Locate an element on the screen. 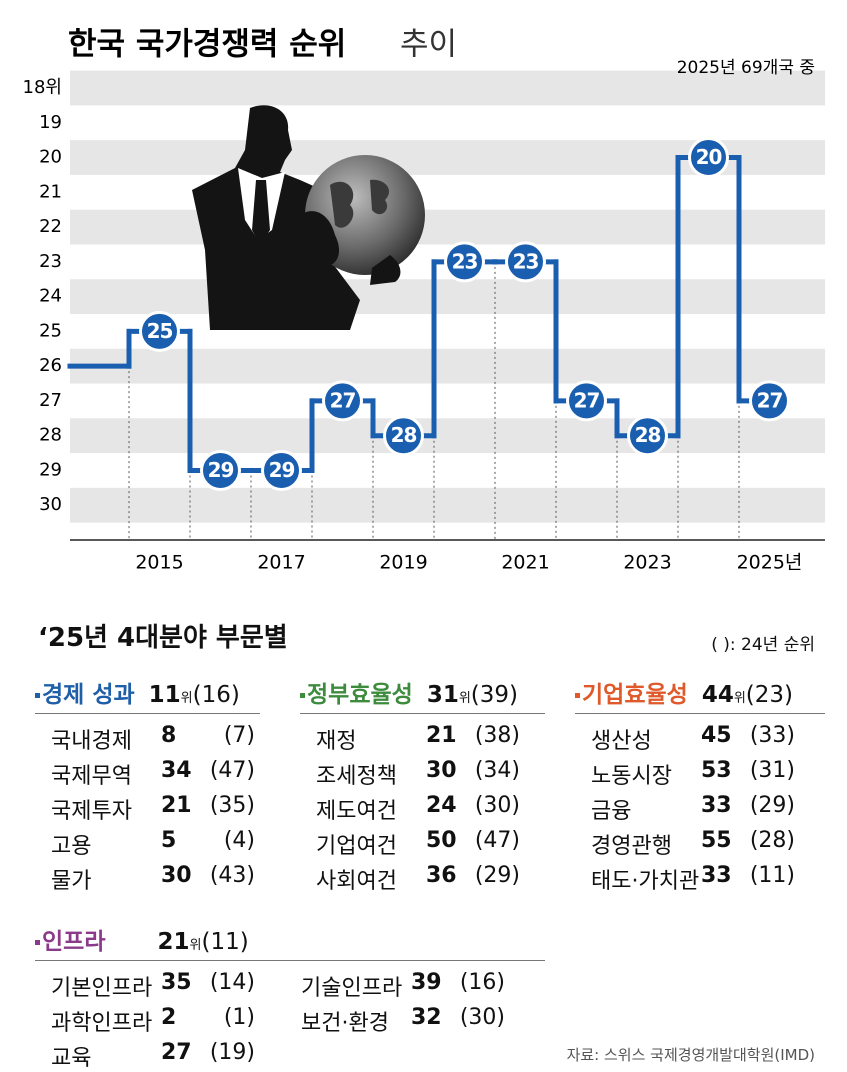 The width and height of the screenshot is (847, 1072). item-rank: 32 is located at coordinates (426, 1017).